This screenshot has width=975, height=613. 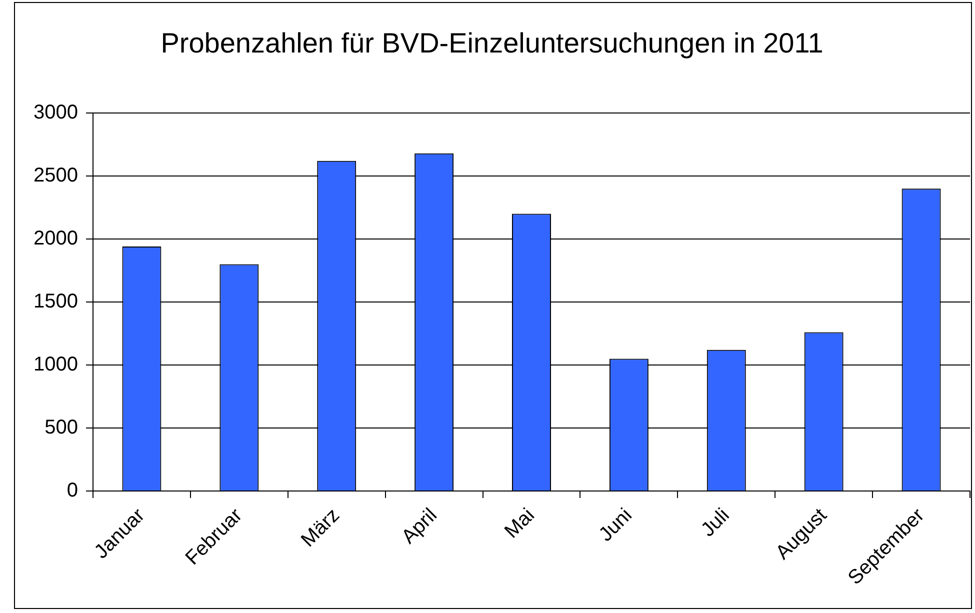 What do you see at coordinates (56, 301) in the screenshot?
I see `y-tick-label: 1500` at bounding box center [56, 301].